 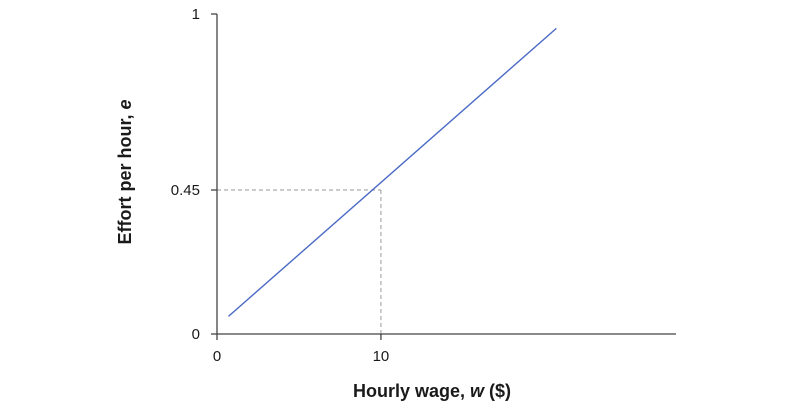 I want to click on x-tick-label-1: 10, so click(x=381, y=356).